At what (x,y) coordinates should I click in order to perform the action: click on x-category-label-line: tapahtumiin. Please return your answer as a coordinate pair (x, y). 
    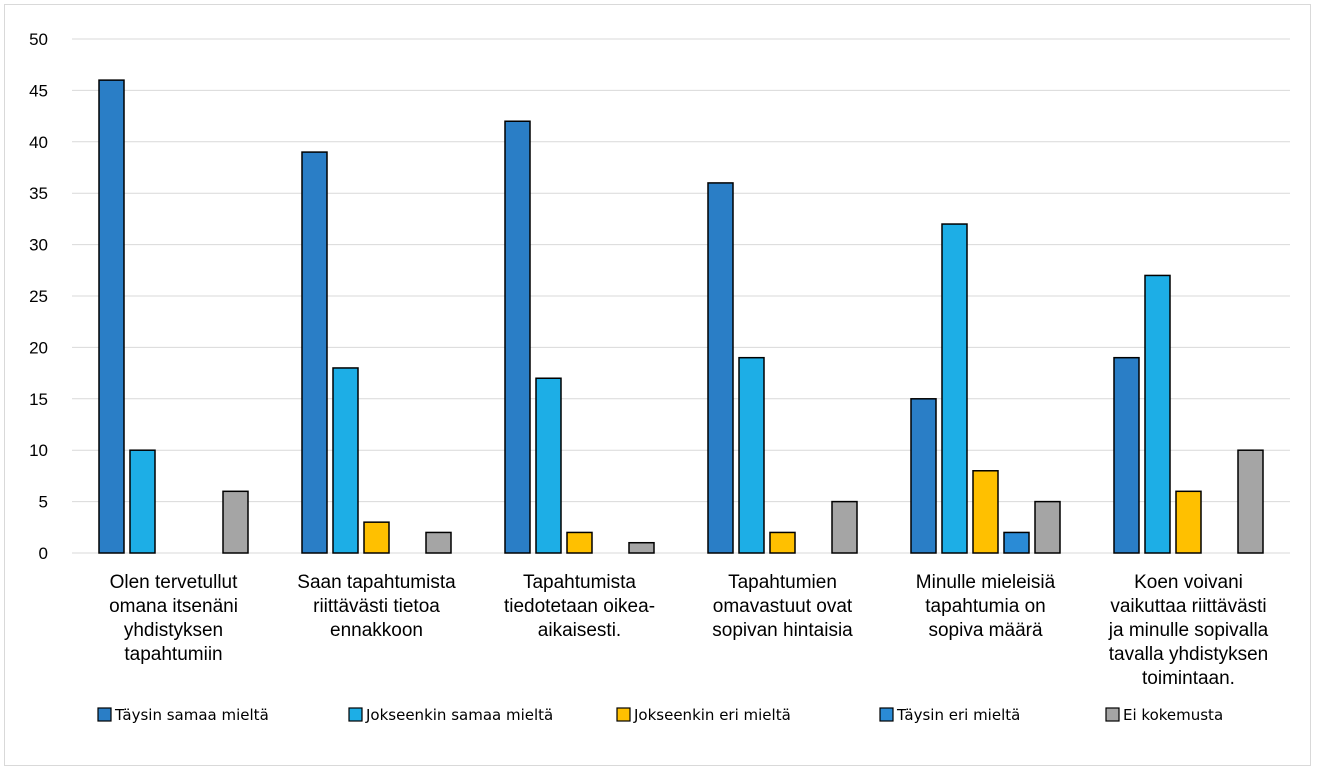
    Looking at the image, I should click on (173, 654).